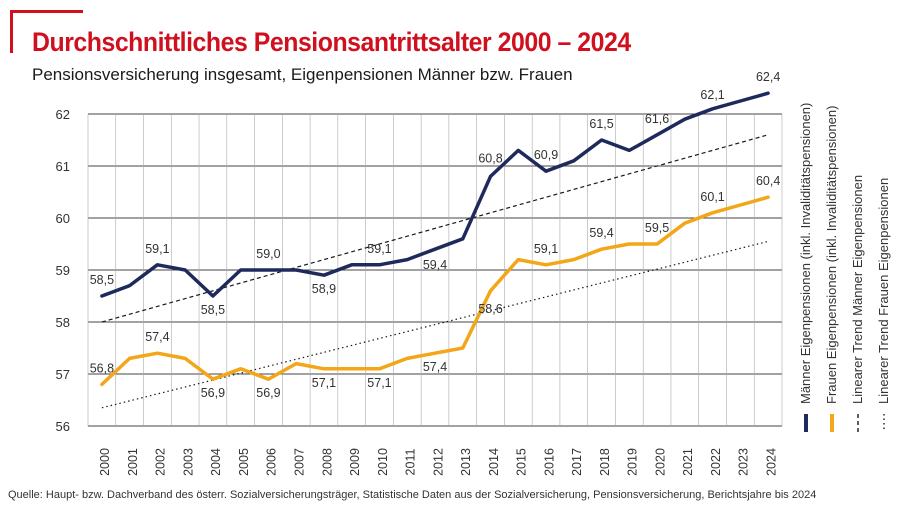  What do you see at coordinates (46, 31) in the screenshot?
I see `title-frame-accent` at bounding box center [46, 31].